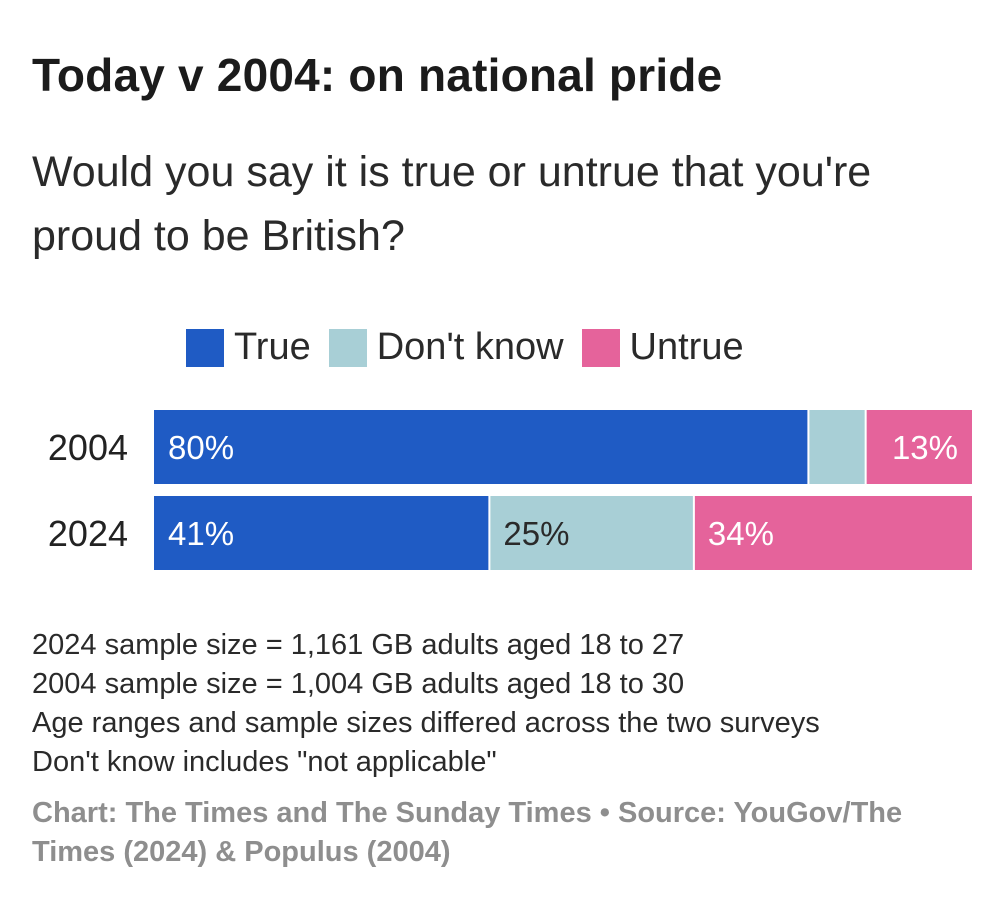 The image size is (1000, 899). What do you see at coordinates (536, 533) in the screenshot?
I see `data-label-2024-don-t-know: 25%` at bounding box center [536, 533].